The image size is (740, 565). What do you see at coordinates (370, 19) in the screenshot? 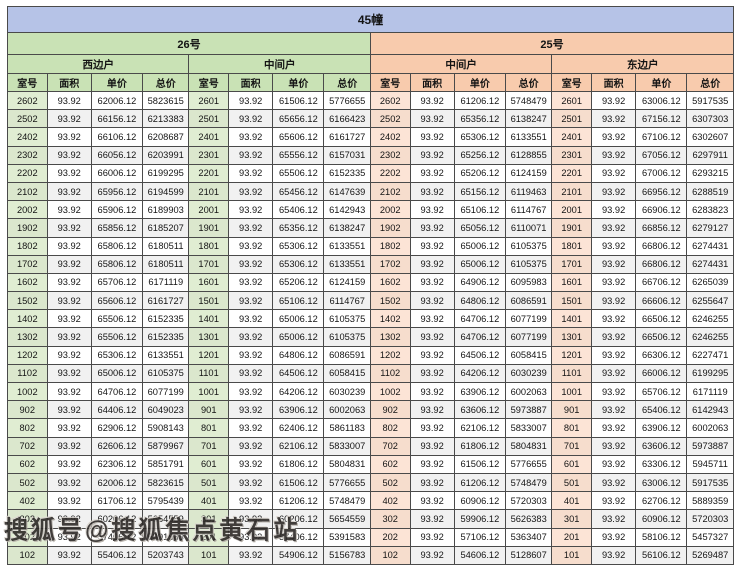
I see `building-title: 45幢` at bounding box center [370, 19].